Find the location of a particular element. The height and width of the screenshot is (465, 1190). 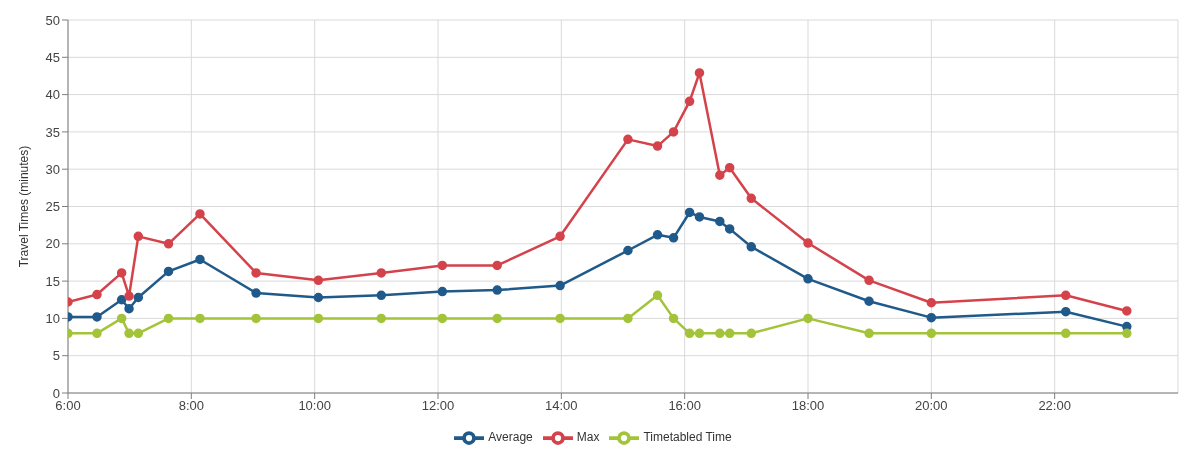

x-tick-label: 12:00 is located at coordinates (438, 406).